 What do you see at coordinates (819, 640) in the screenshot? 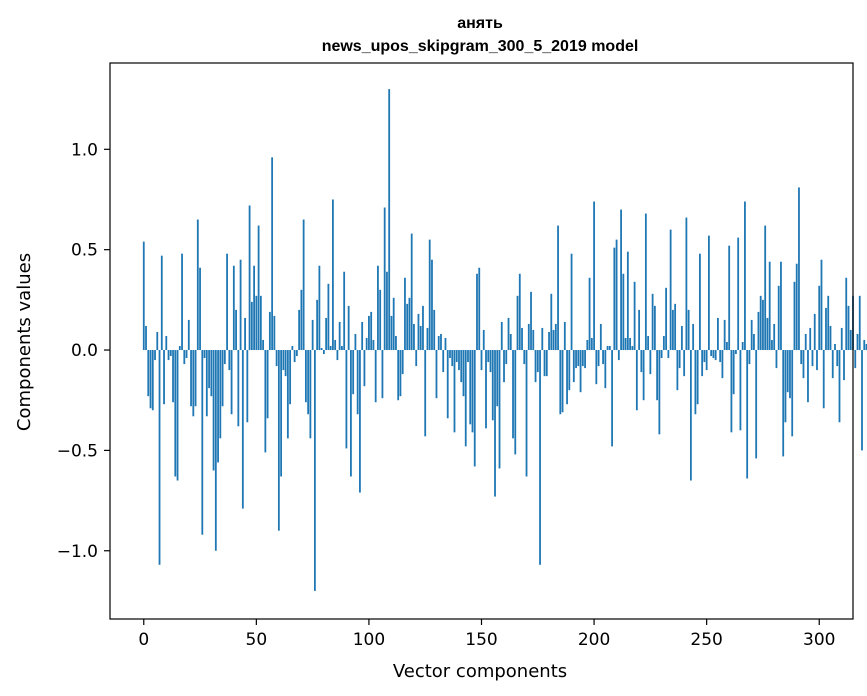
I see `x-tick-label: 300` at bounding box center [819, 640].